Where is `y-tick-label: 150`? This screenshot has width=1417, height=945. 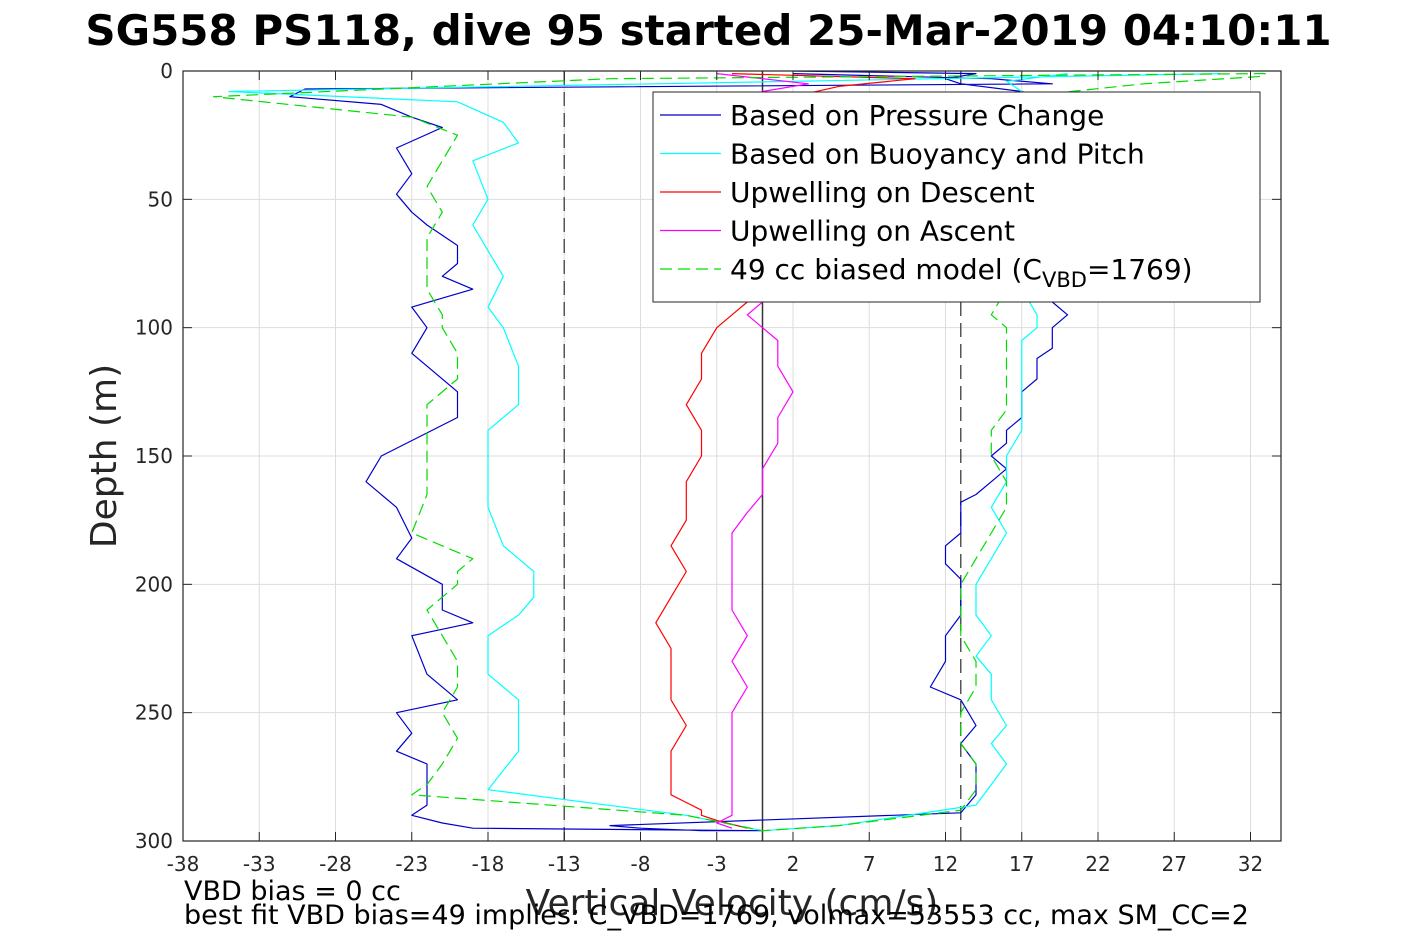 y-tick-label: 150 is located at coordinates (154, 456).